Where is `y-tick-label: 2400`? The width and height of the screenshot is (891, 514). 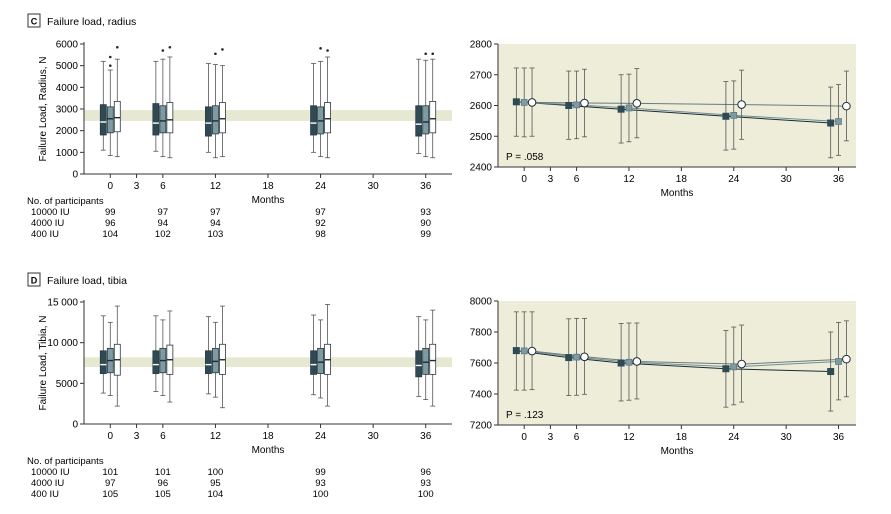 y-tick-label: 2400 is located at coordinates (481, 168).